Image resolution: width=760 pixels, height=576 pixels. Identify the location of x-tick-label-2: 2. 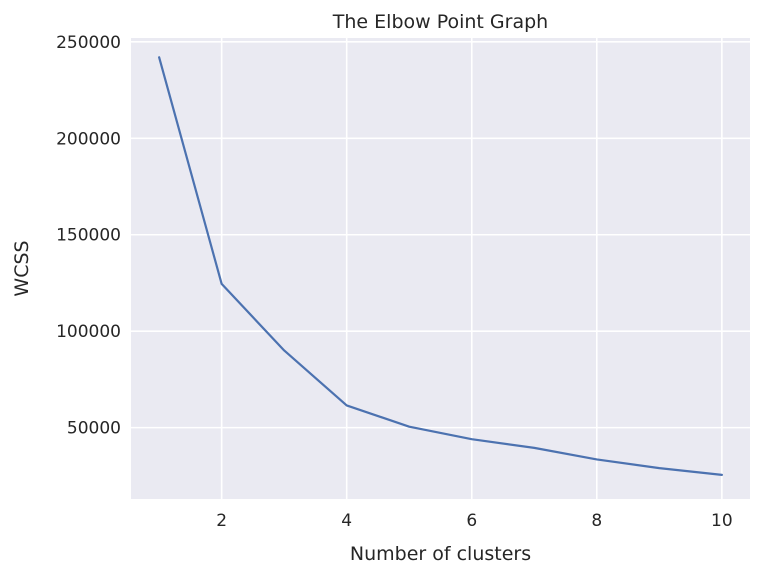
(221, 521).